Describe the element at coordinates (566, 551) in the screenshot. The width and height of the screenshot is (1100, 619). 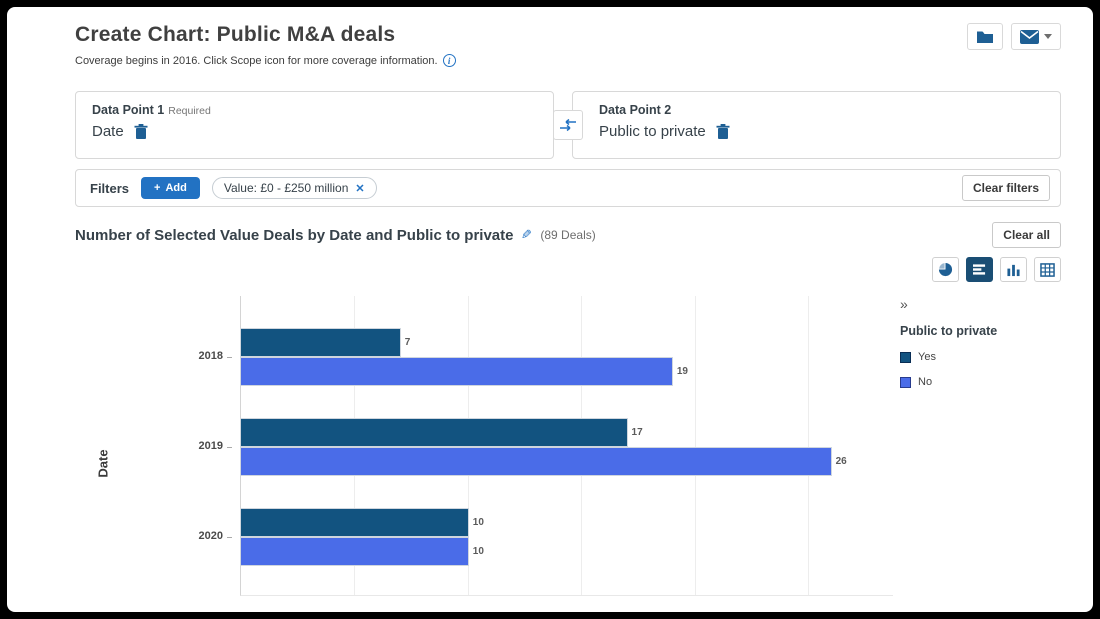
I see `bar-row-2020-no: 10` at that location.